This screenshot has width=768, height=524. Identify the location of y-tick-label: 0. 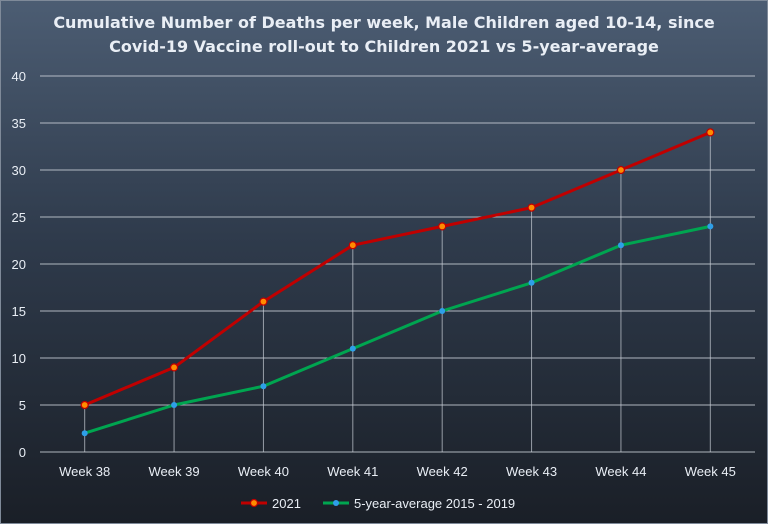
(22, 452).